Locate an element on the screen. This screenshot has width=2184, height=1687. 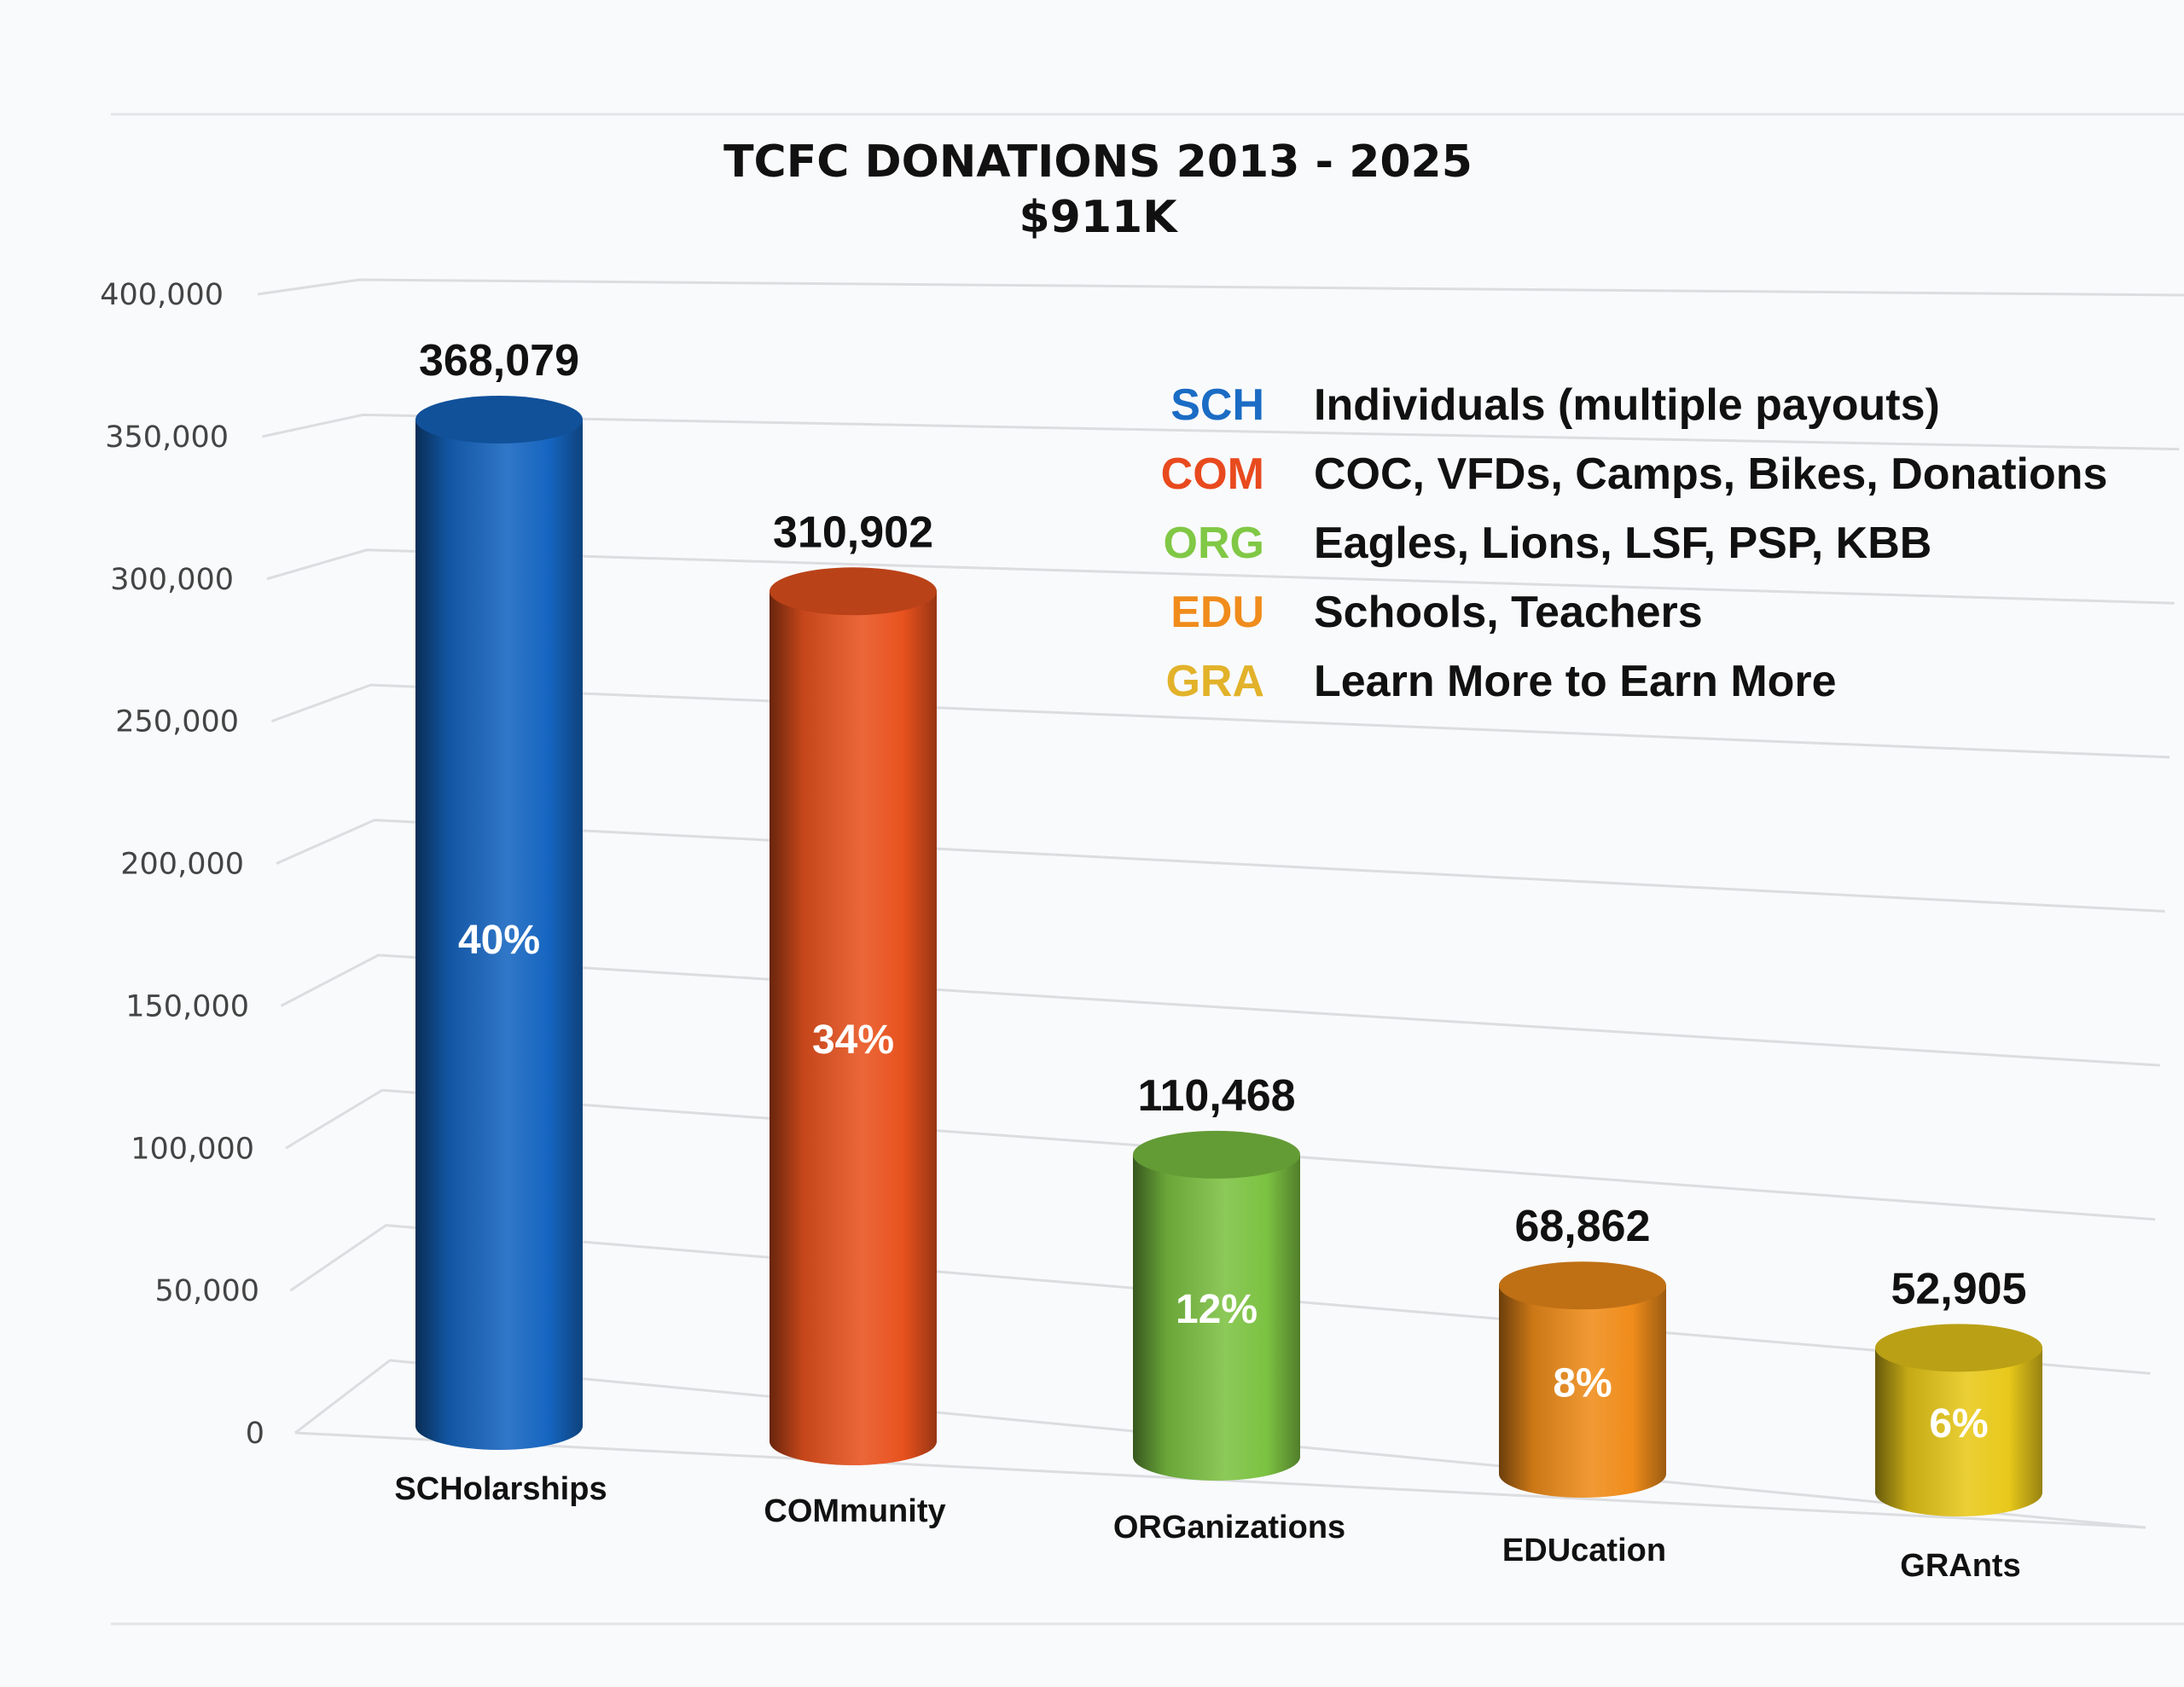
y-tick-label: 200,000 is located at coordinates (182, 865).